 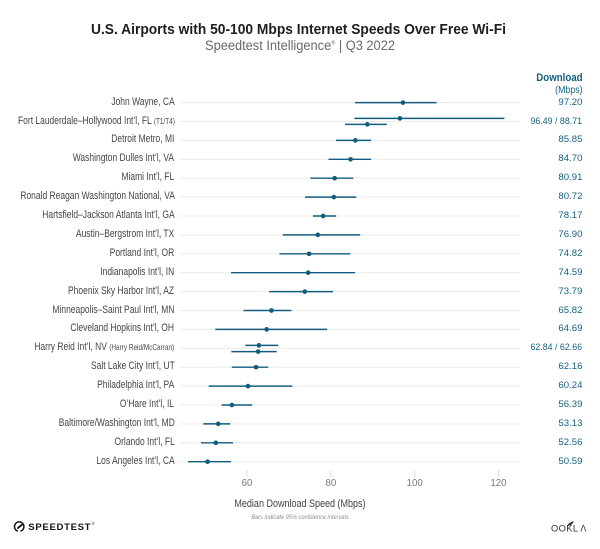 What do you see at coordinates (59, 527) in the screenshot?
I see `svg-text: SPEEDTEST` at bounding box center [59, 527].